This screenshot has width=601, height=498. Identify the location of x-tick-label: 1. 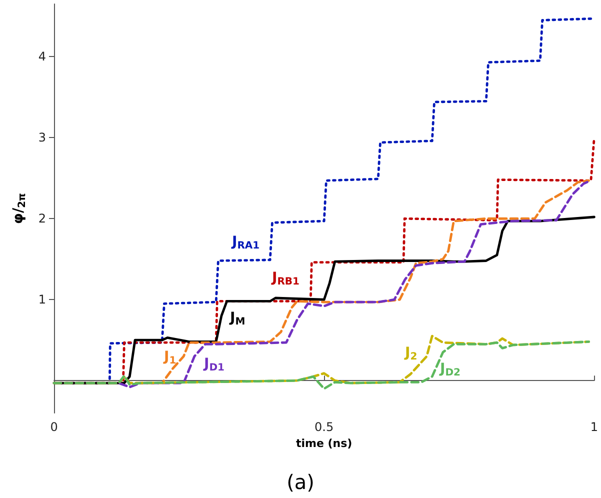
(594, 427).